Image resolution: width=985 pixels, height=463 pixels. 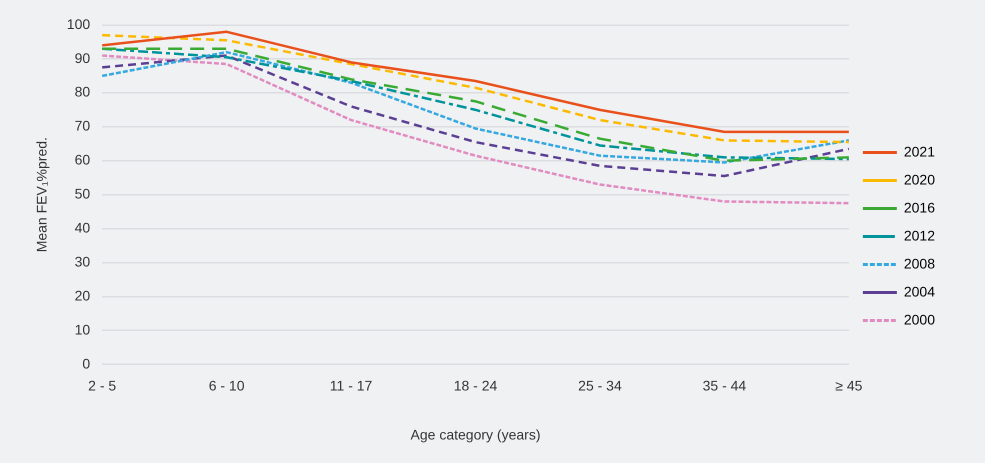 I want to click on y-tick-label: 100, so click(x=78, y=24).